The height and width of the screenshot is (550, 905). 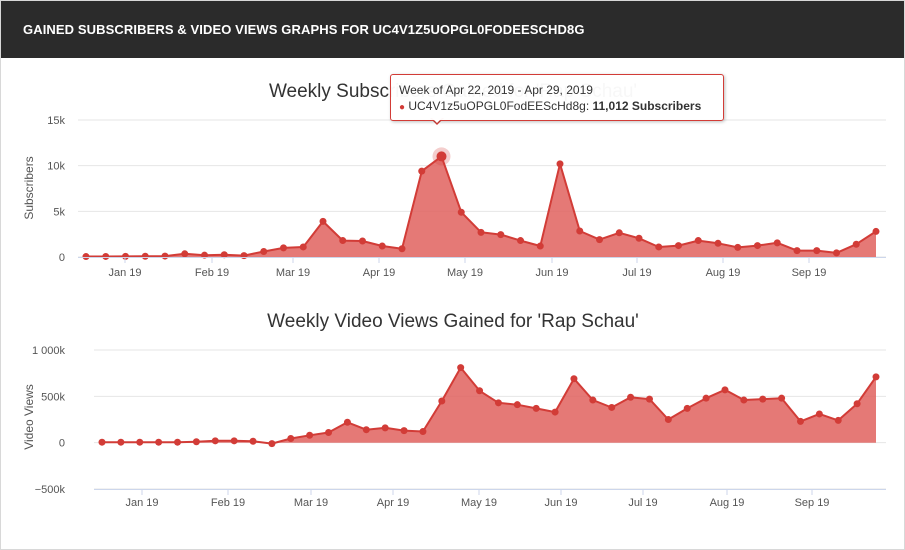 I want to click on x-tick-label: Jun 19, so click(x=560, y=503).